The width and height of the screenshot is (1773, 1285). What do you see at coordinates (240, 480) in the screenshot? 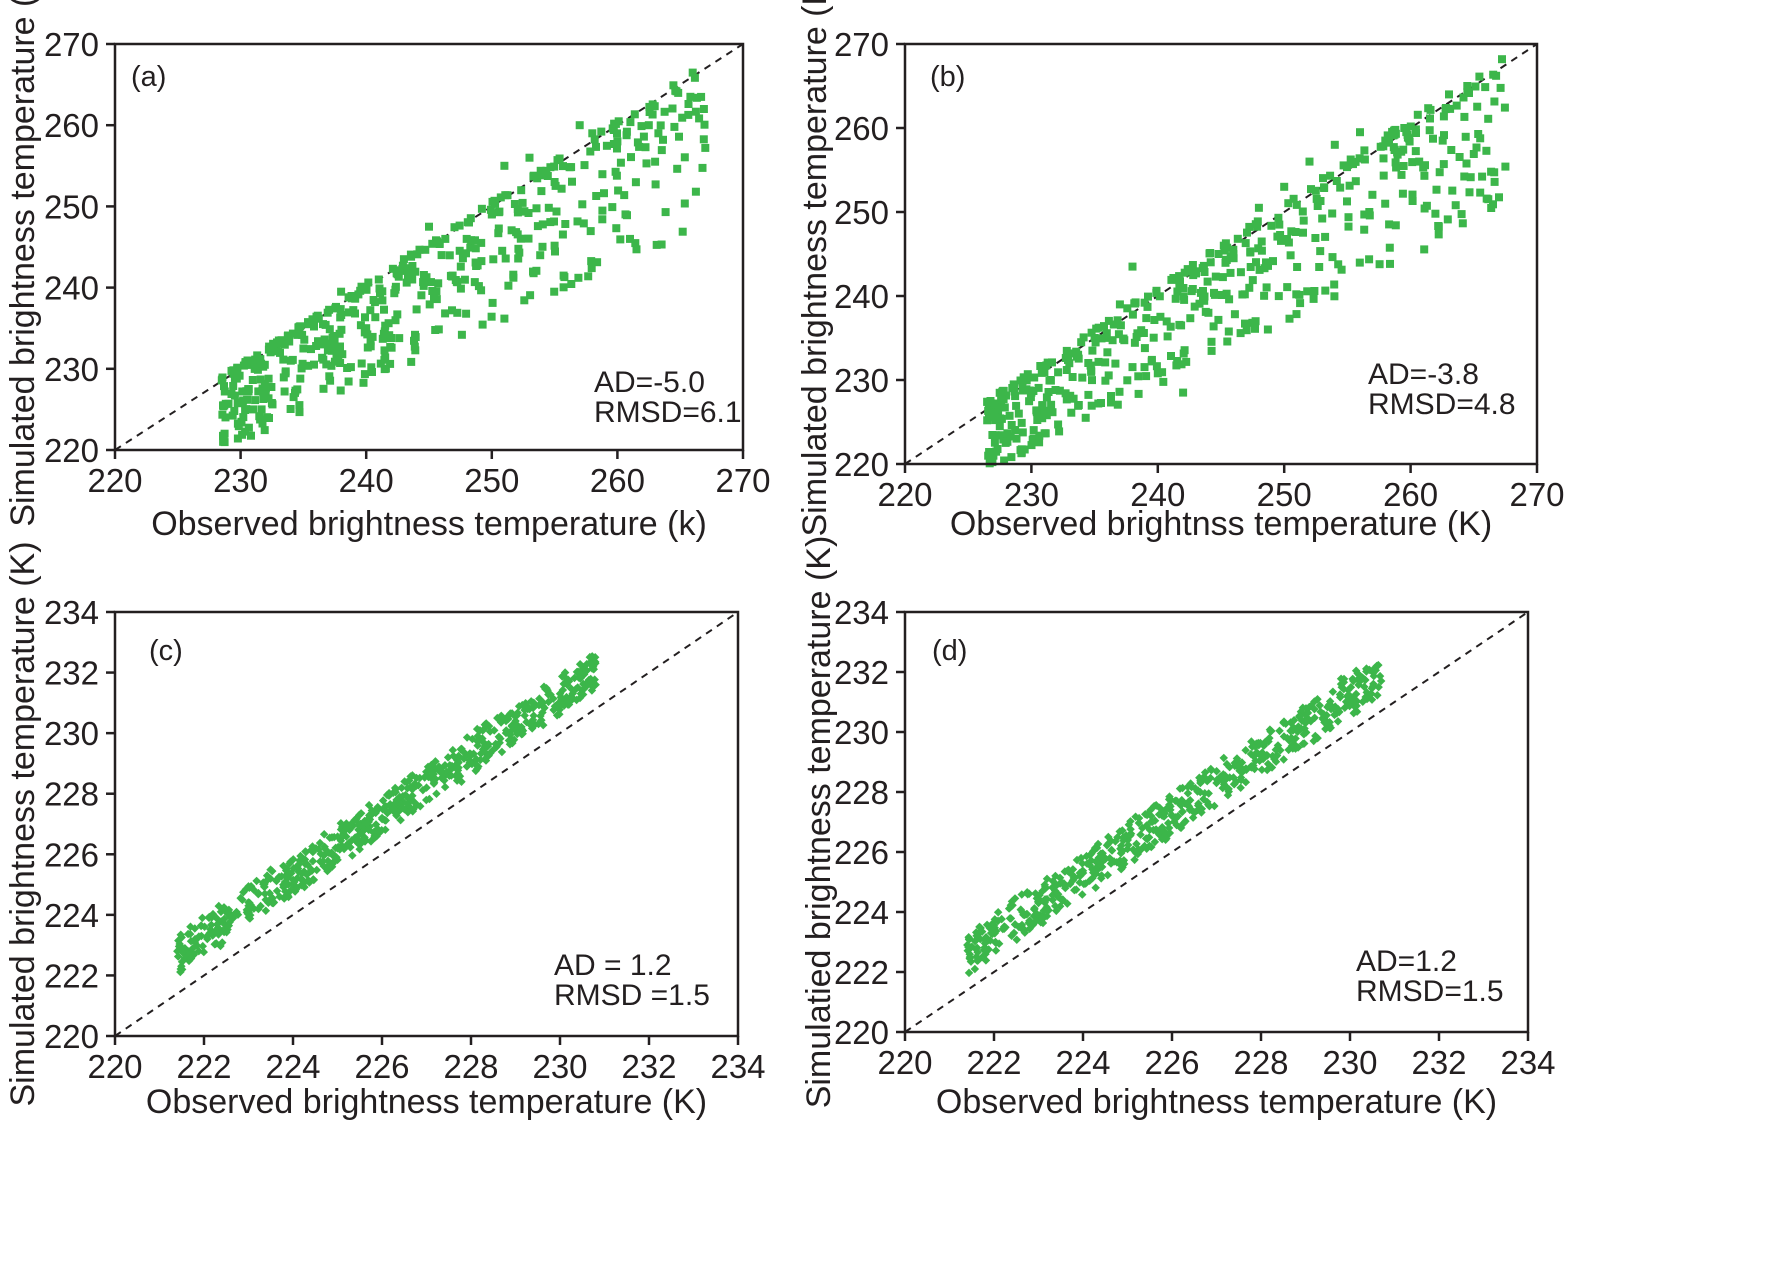
I see `x-tick-label: 230` at bounding box center [240, 480].